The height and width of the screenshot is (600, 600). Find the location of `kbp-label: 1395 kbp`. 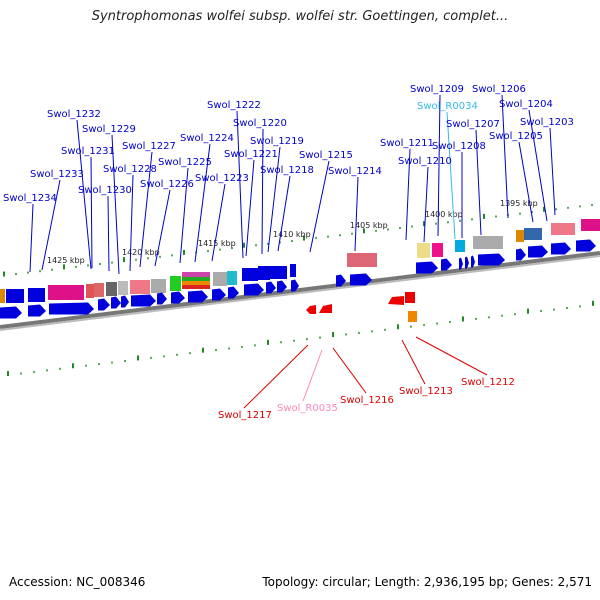

kbp-label: 1395 kbp is located at coordinates (519, 203).